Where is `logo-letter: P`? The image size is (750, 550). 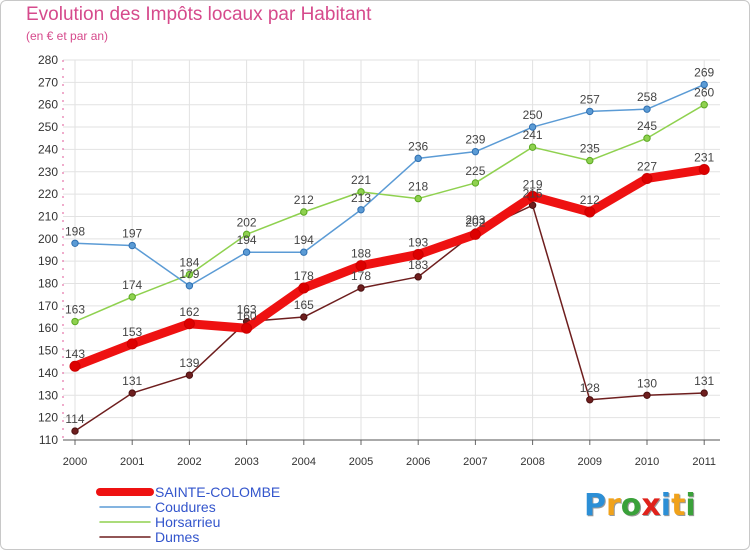
logo-letter: P is located at coordinates (595, 505).